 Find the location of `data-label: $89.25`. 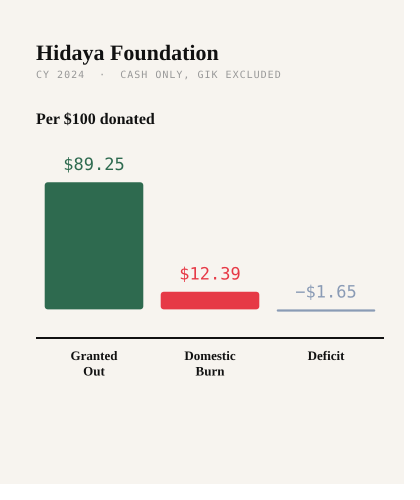

data-label: $89.25 is located at coordinates (94, 165).